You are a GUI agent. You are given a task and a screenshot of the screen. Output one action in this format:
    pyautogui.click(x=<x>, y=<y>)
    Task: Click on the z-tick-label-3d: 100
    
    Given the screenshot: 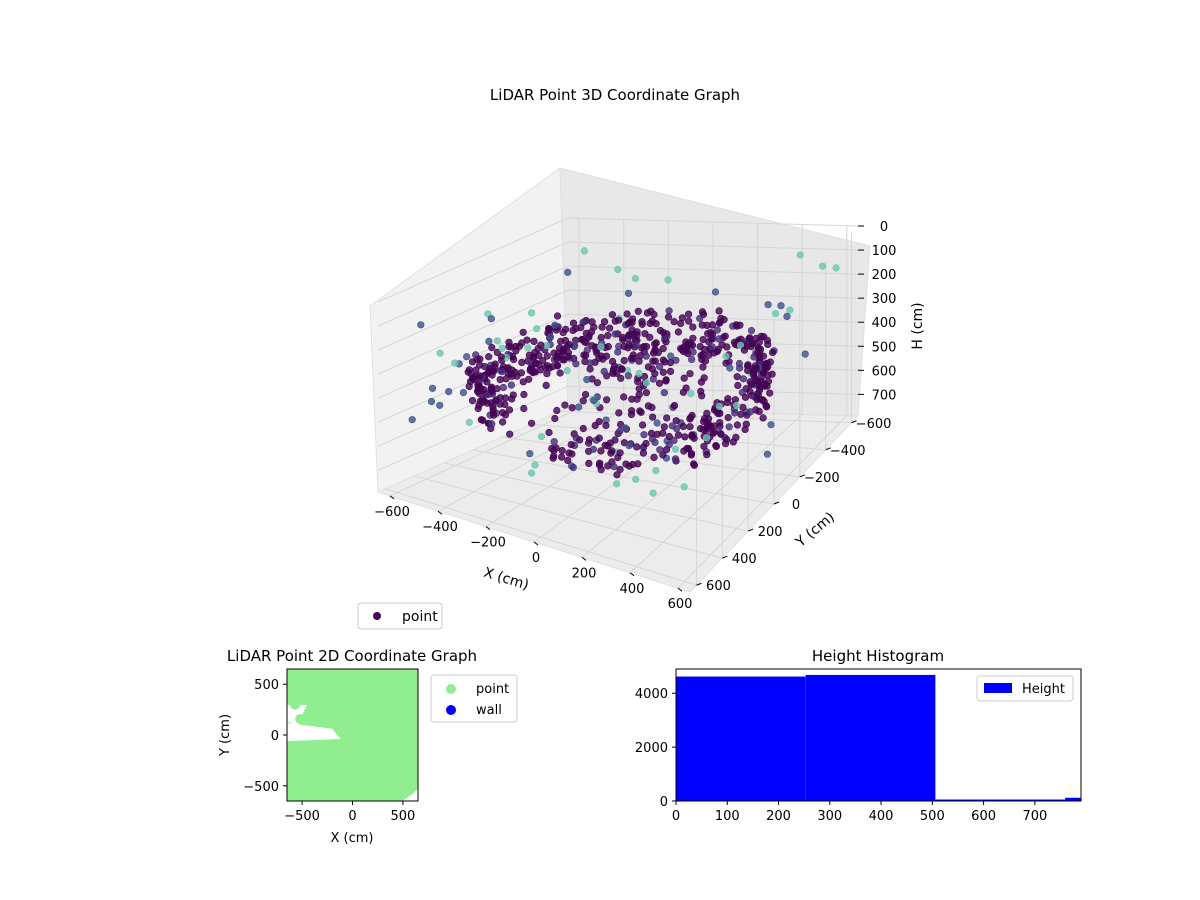 What is the action you would take?
    pyautogui.click(x=884, y=251)
    